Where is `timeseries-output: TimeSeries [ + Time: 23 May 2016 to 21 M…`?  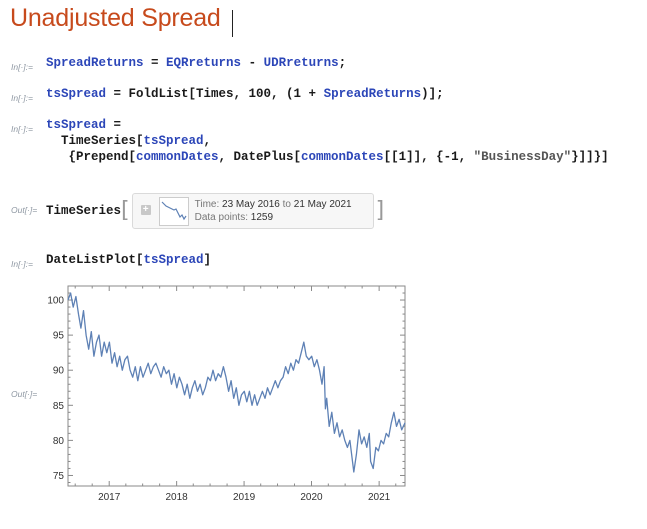
timeseries-output: TimeSeries [ + Time: 23 May 2016 to 21 M… is located at coordinates (215, 211).